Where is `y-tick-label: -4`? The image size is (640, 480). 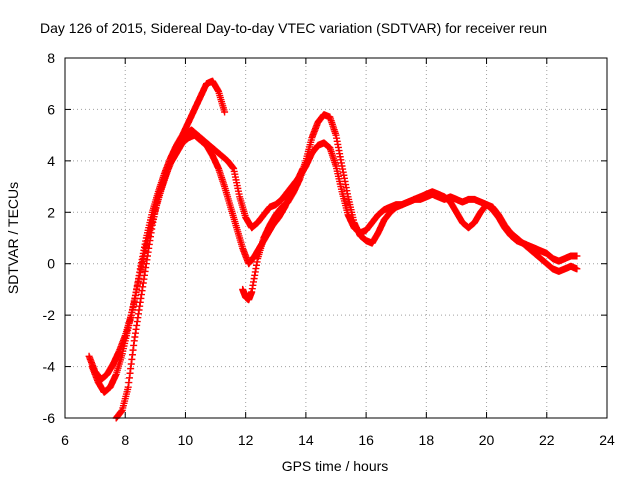
y-tick-label: -4 is located at coordinates (49, 367).